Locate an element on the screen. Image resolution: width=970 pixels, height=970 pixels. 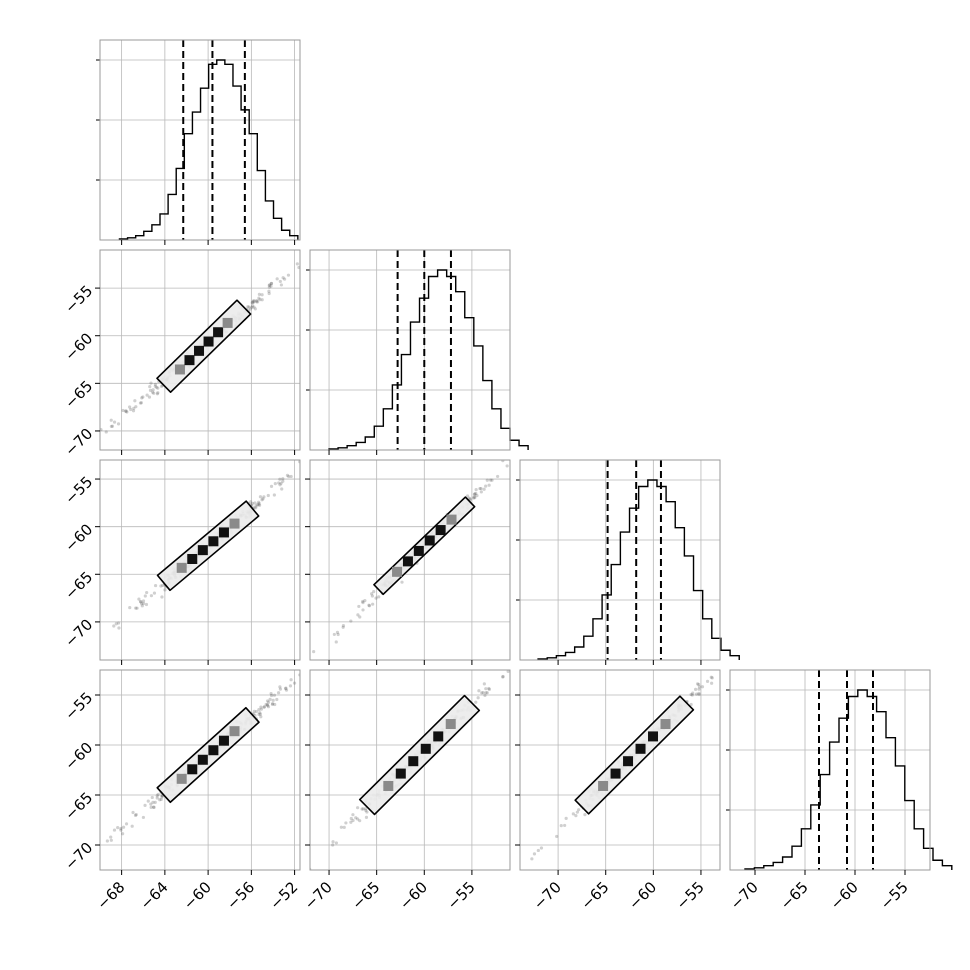
ytick-label-2-1: −60 is located at coordinates (78, 537).